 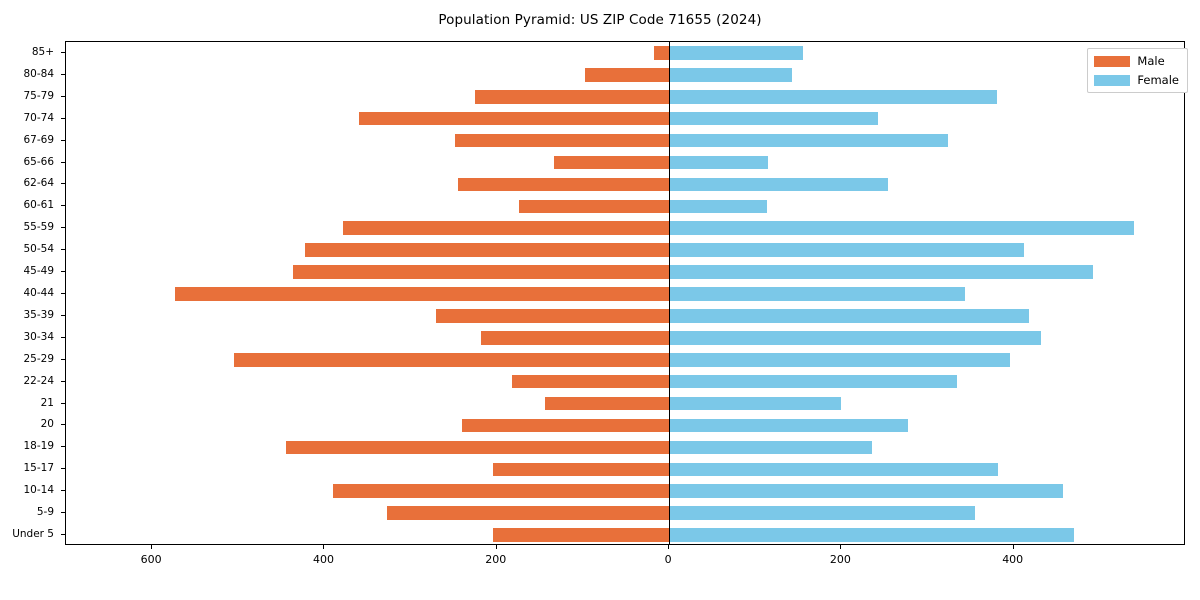 What do you see at coordinates (38, 271) in the screenshot?
I see `y-tick-label: 45-49` at bounding box center [38, 271].